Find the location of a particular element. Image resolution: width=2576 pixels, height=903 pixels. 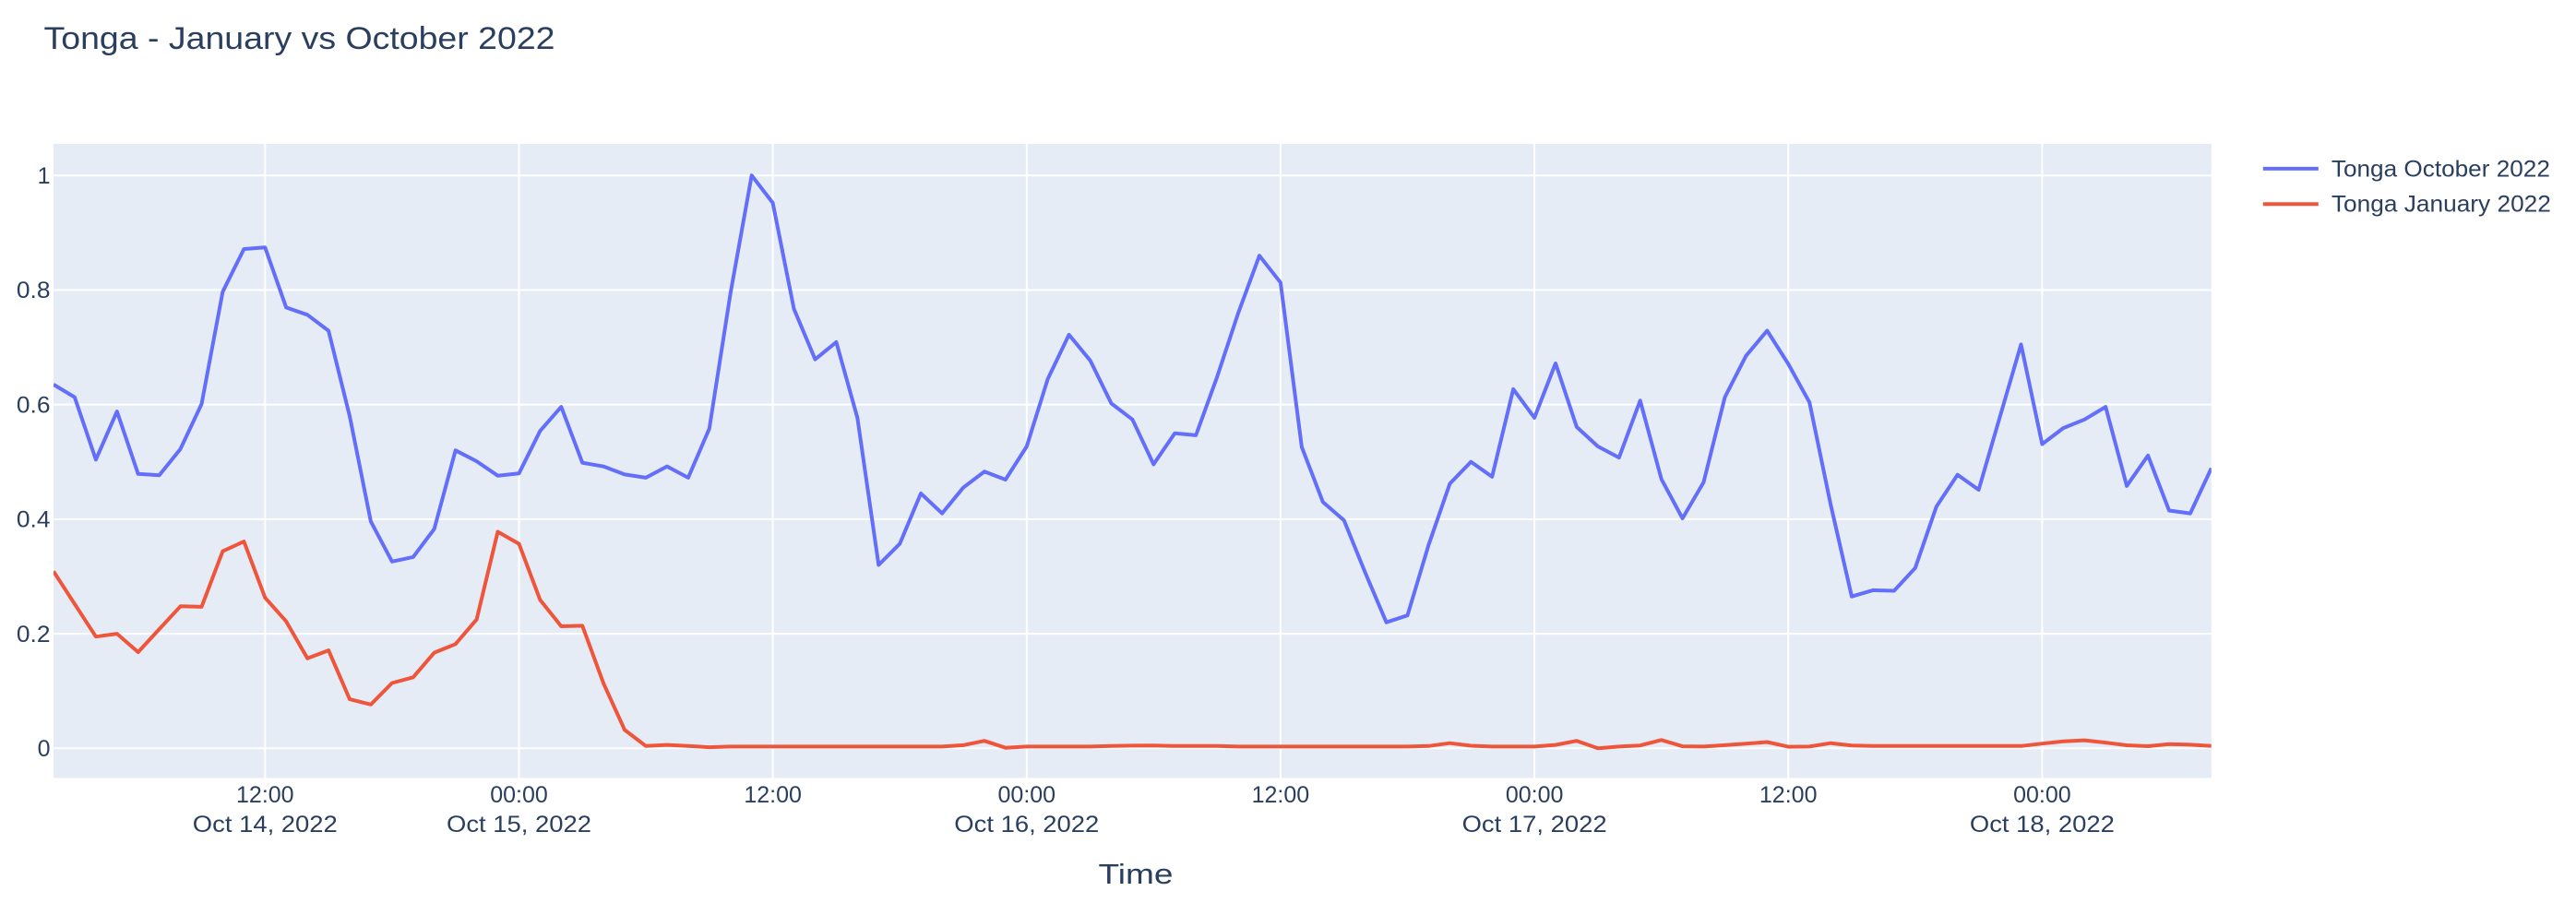

svg-text: Oct 14, 2022 is located at coordinates (265, 825).